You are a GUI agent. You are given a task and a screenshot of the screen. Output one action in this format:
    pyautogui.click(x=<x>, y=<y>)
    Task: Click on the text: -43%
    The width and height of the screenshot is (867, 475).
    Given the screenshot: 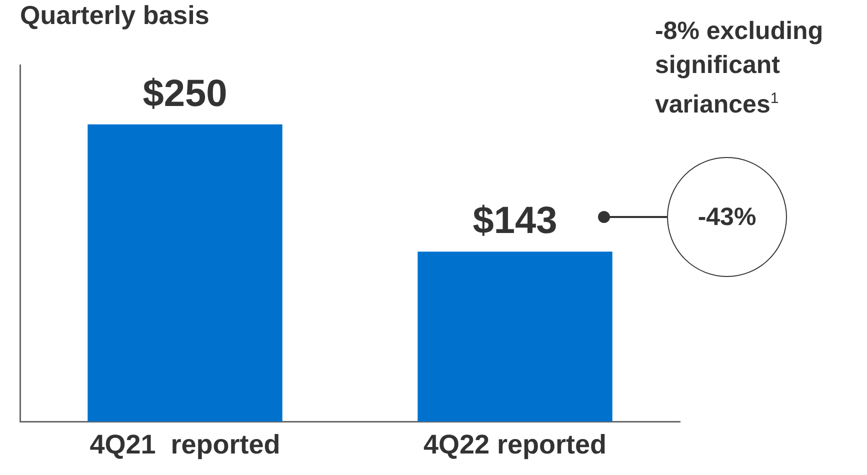 What is the action you would take?
    pyautogui.click(x=727, y=217)
    